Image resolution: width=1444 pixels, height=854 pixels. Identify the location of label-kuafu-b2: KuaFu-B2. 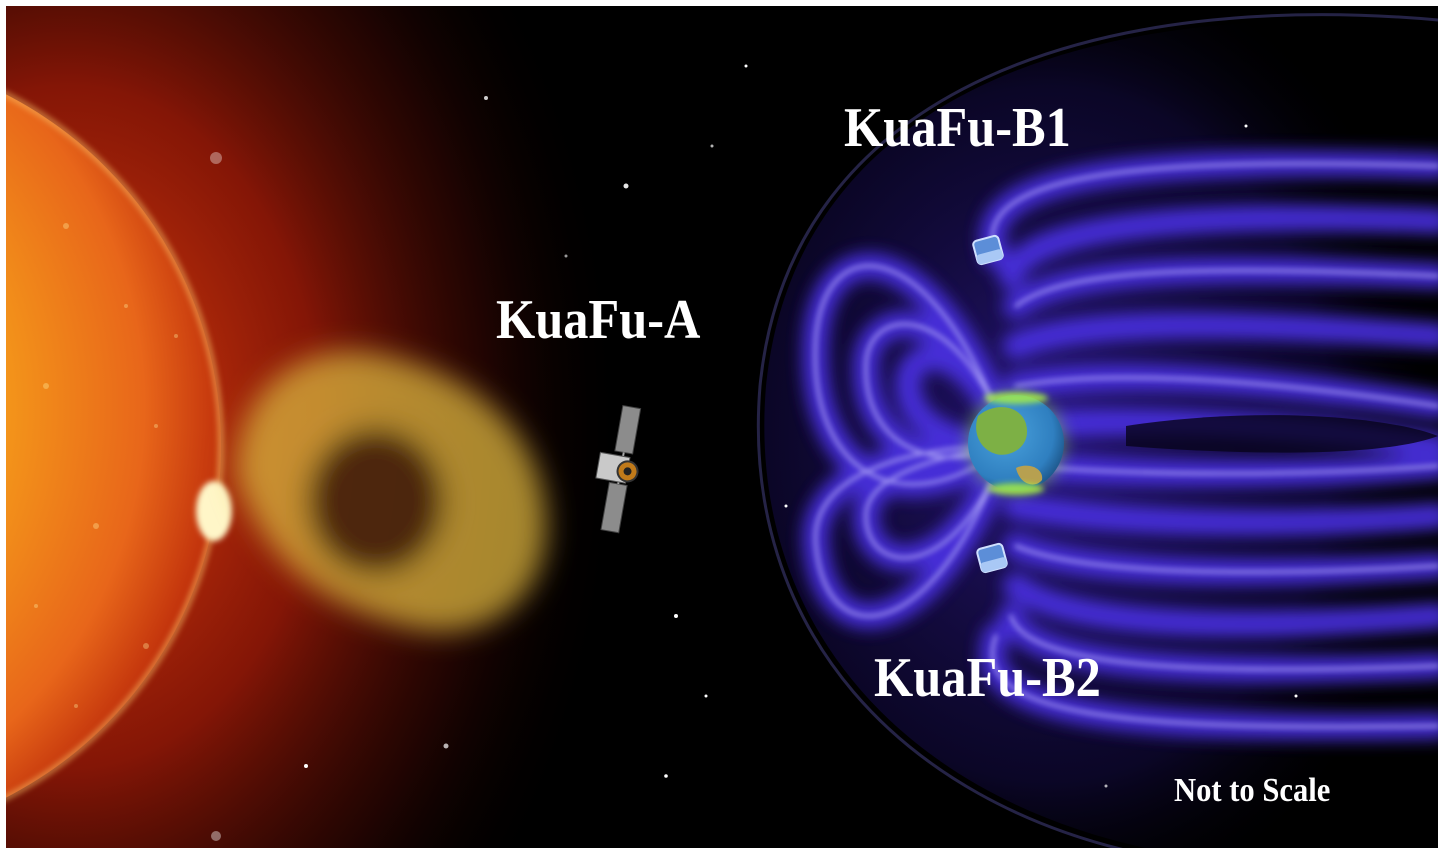
(987, 678).